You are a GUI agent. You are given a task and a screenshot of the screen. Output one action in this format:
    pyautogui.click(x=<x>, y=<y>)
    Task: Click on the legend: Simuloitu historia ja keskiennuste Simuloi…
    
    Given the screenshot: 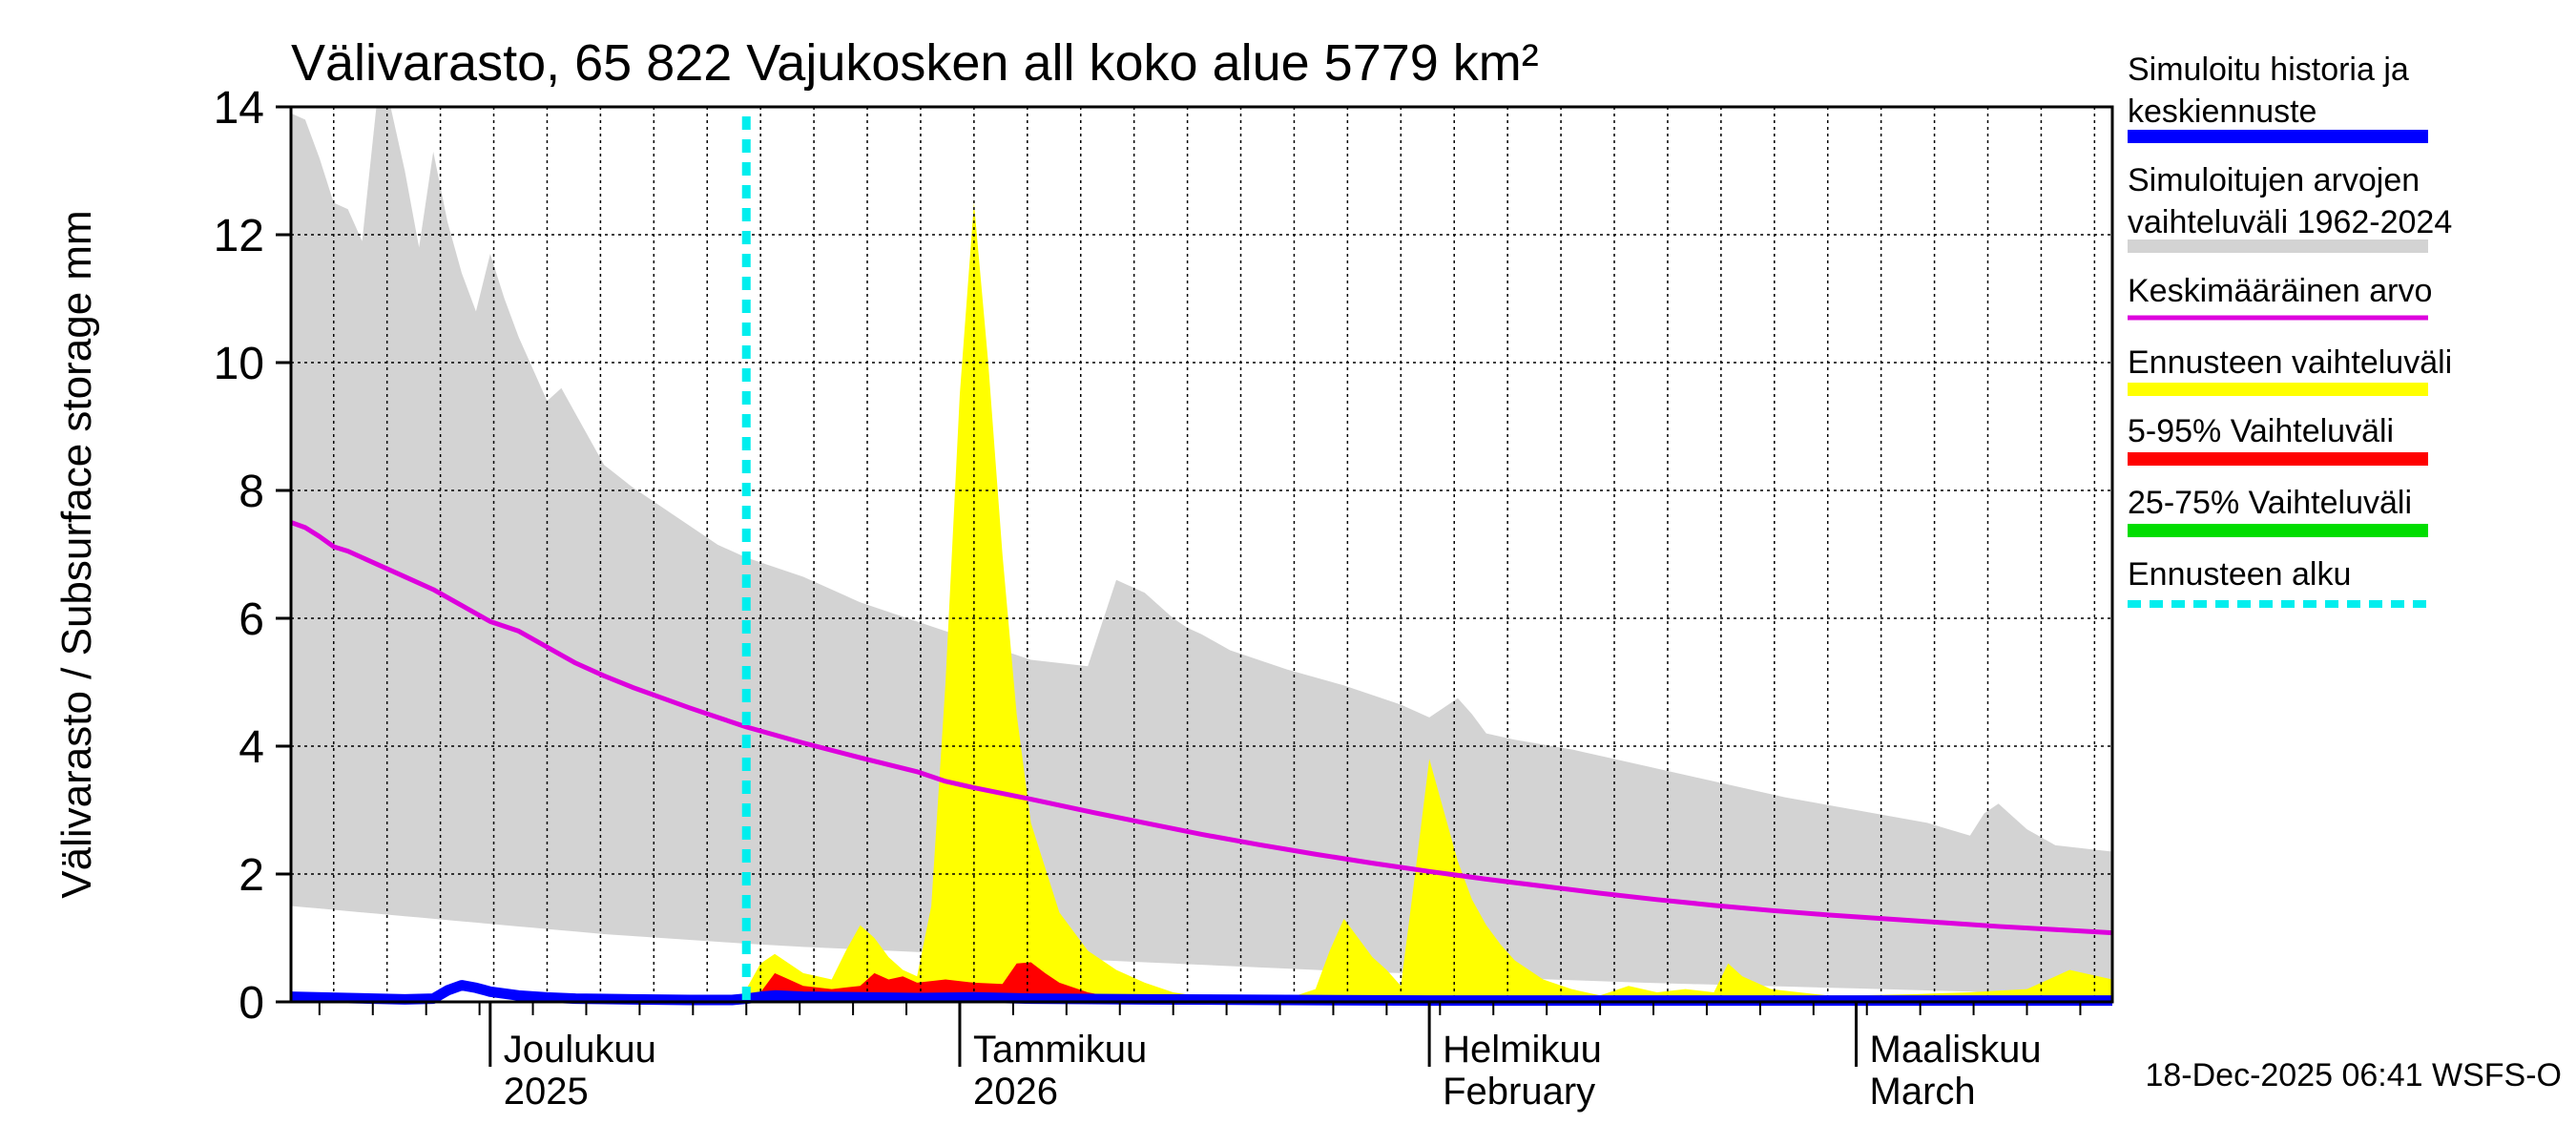 What is the action you would take?
    pyautogui.click(x=2290, y=330)
    